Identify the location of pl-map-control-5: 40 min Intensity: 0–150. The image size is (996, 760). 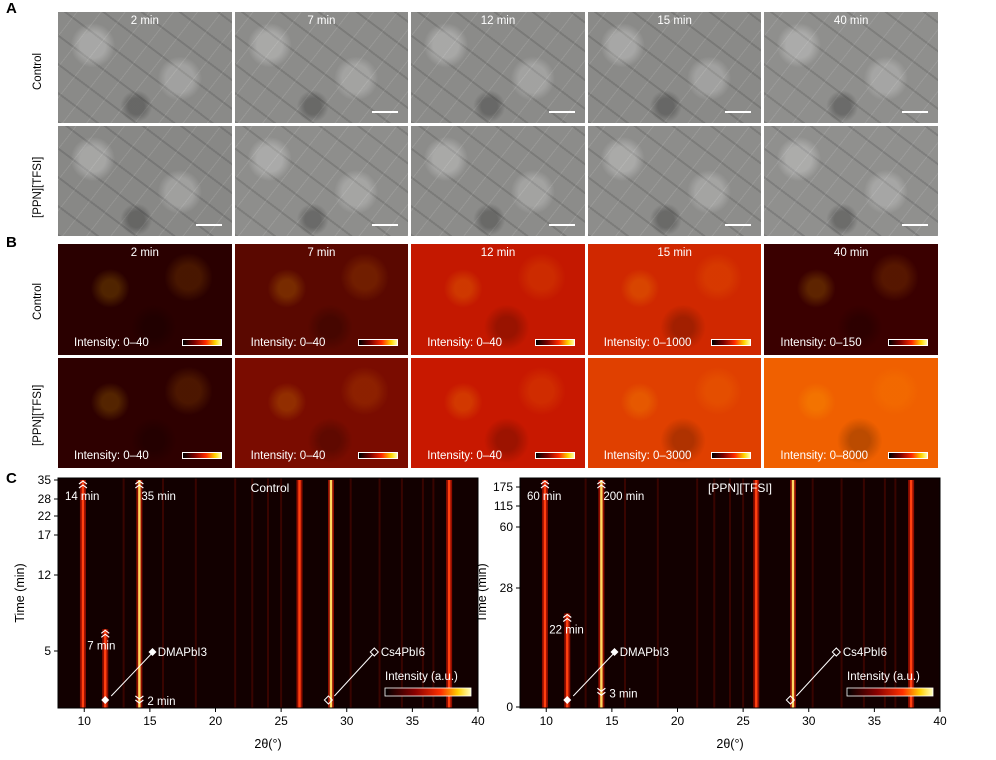
(851, 299).